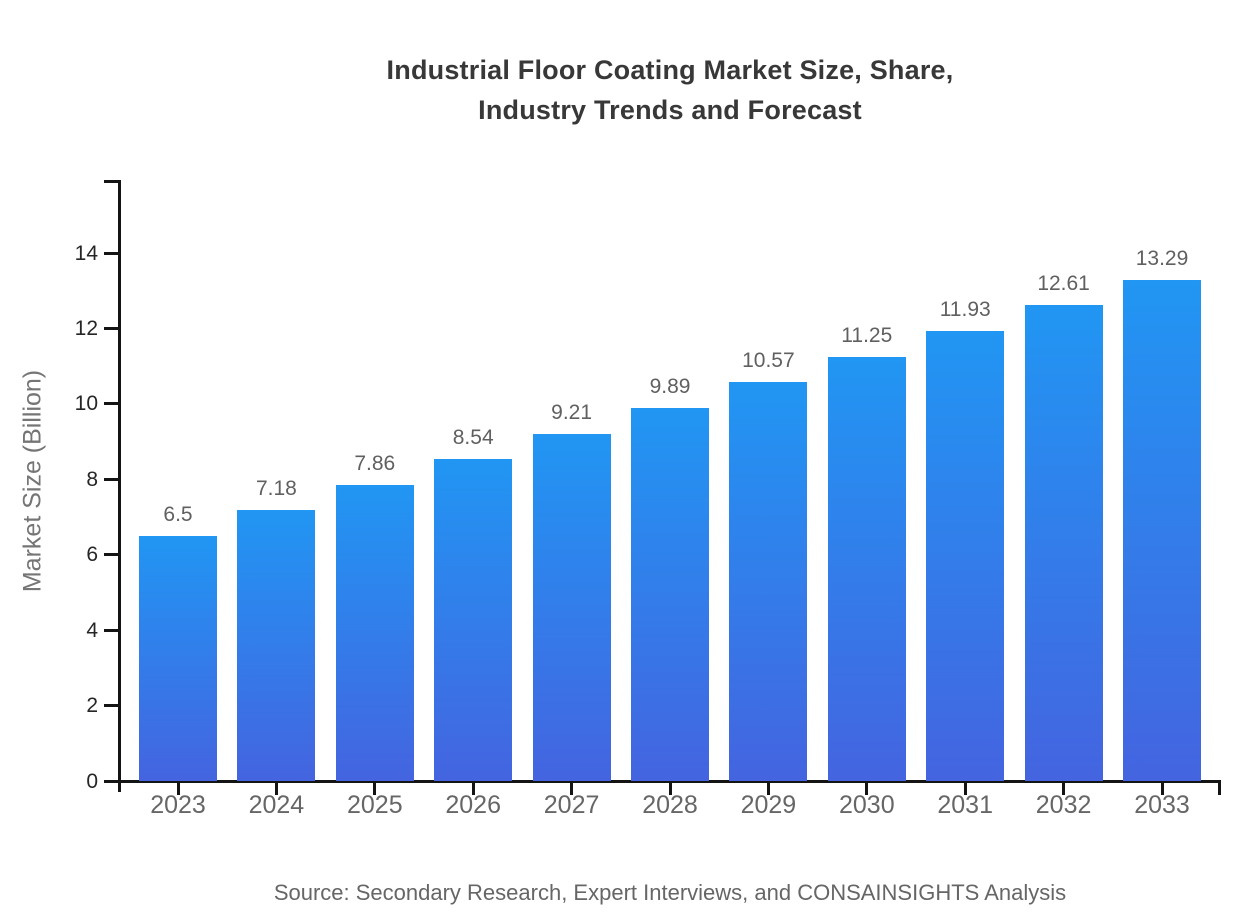  I want to click on bar-value-label: 11.25, so click(867, 335).